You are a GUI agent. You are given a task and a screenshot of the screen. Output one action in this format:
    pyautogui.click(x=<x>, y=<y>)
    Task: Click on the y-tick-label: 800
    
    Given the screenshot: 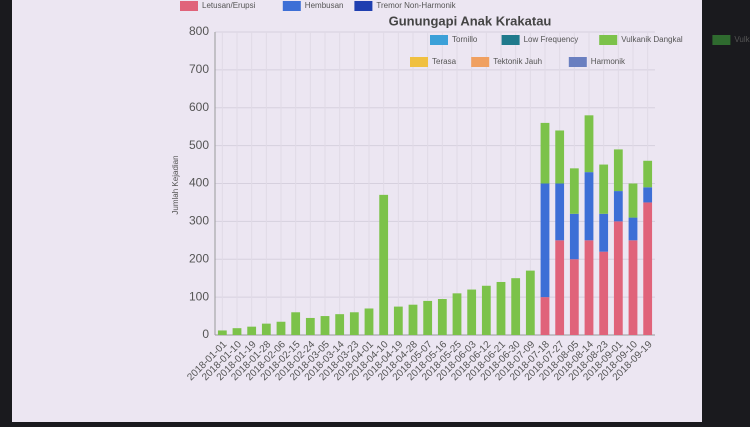 What is the action you would take?
    pyautogui.click(x=199, y=31)
    